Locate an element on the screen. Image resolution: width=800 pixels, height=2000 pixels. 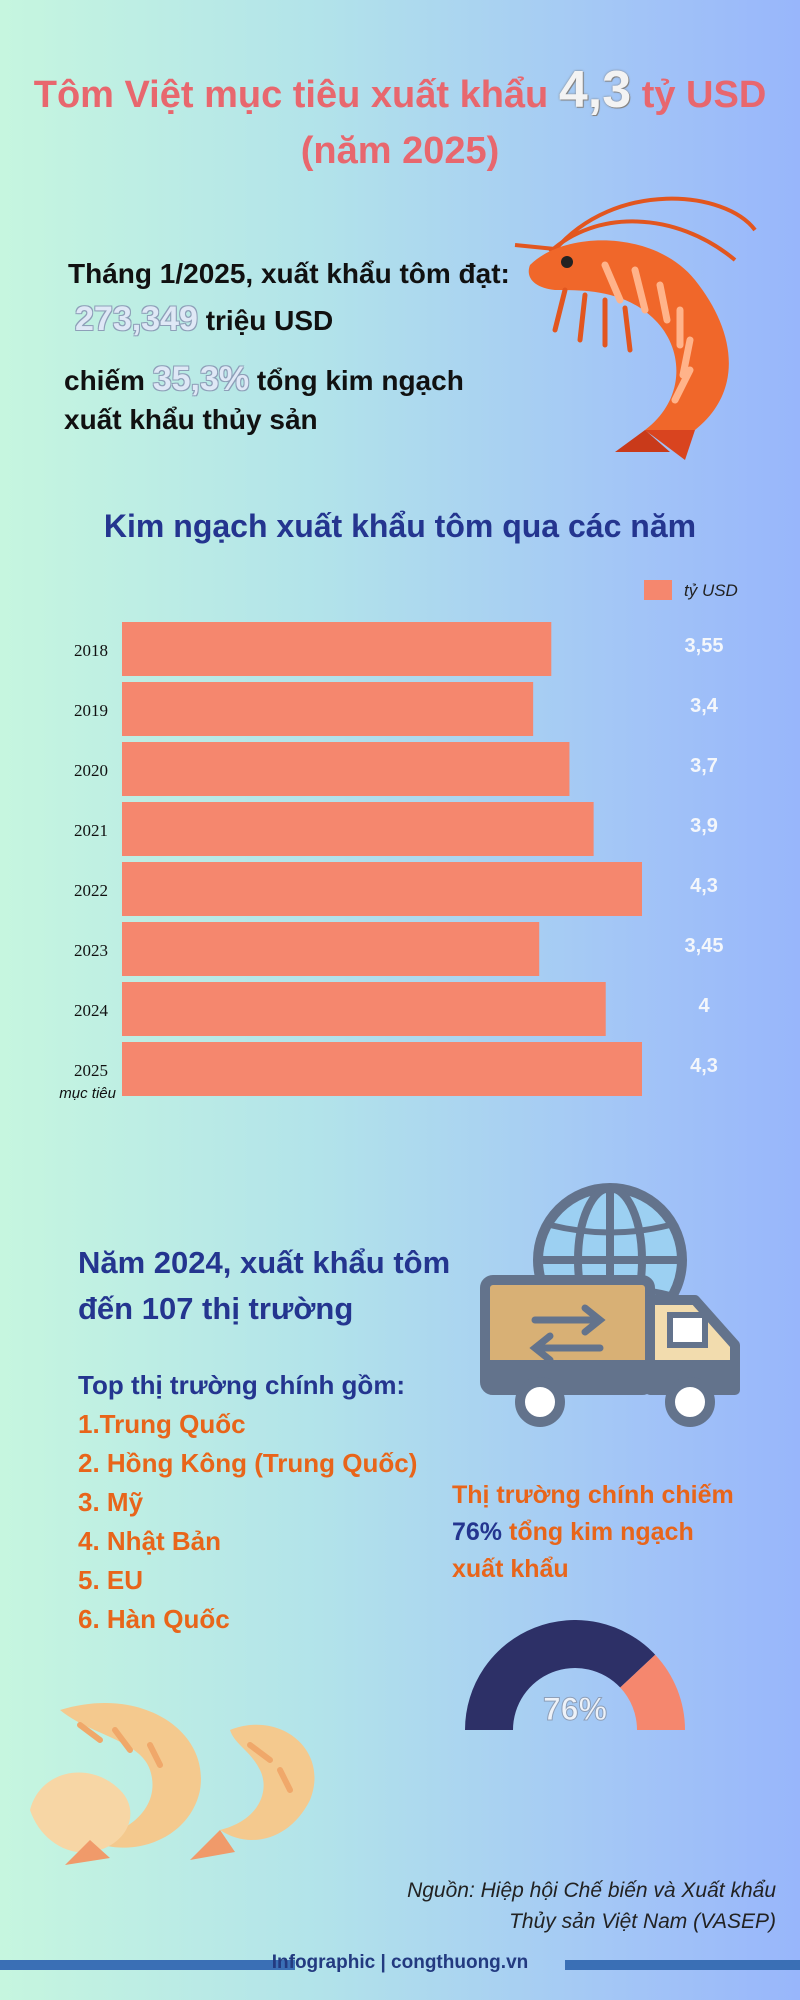
value-label: 3,55 is located at coordinates (704, 646).